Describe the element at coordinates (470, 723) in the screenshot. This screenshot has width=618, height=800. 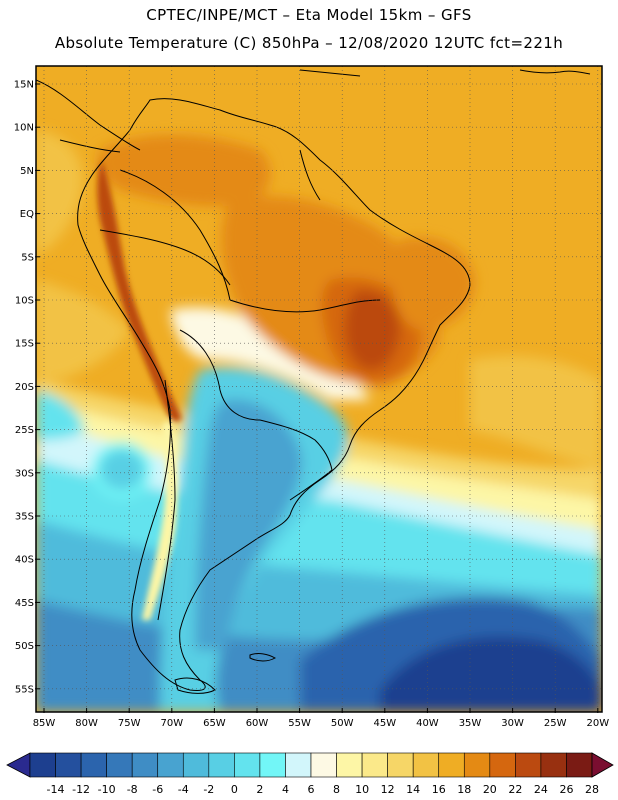
I see `lon-label: 35W` at that location.